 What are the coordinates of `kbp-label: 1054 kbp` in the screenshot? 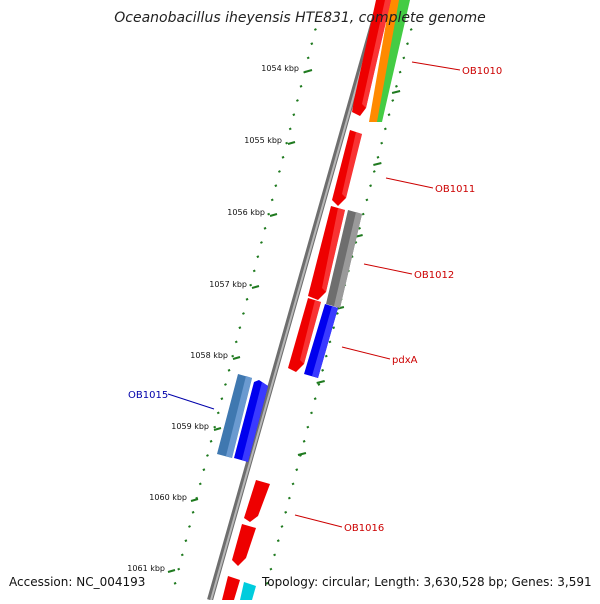 It's located at (280, 68).